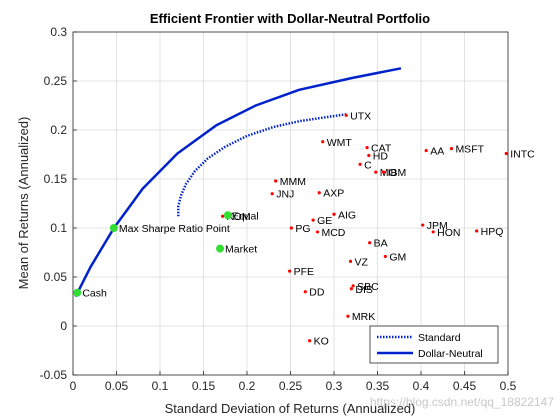 Image resolution: width=560 pixels, height=420 pixels. What do you see at coordinates (439, 338) in the screenshot?
I see `legend-label-standard: Standard` at bounding box center [439, 338].